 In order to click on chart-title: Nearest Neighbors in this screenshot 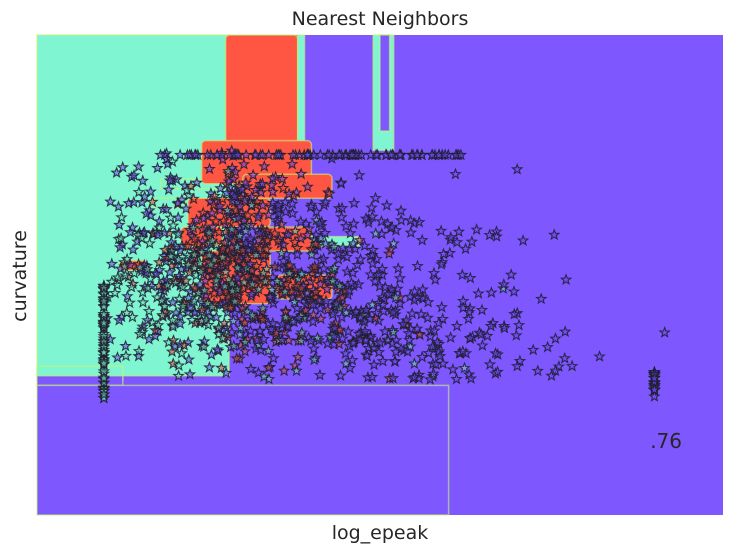, I will do `click(380, 19)`.